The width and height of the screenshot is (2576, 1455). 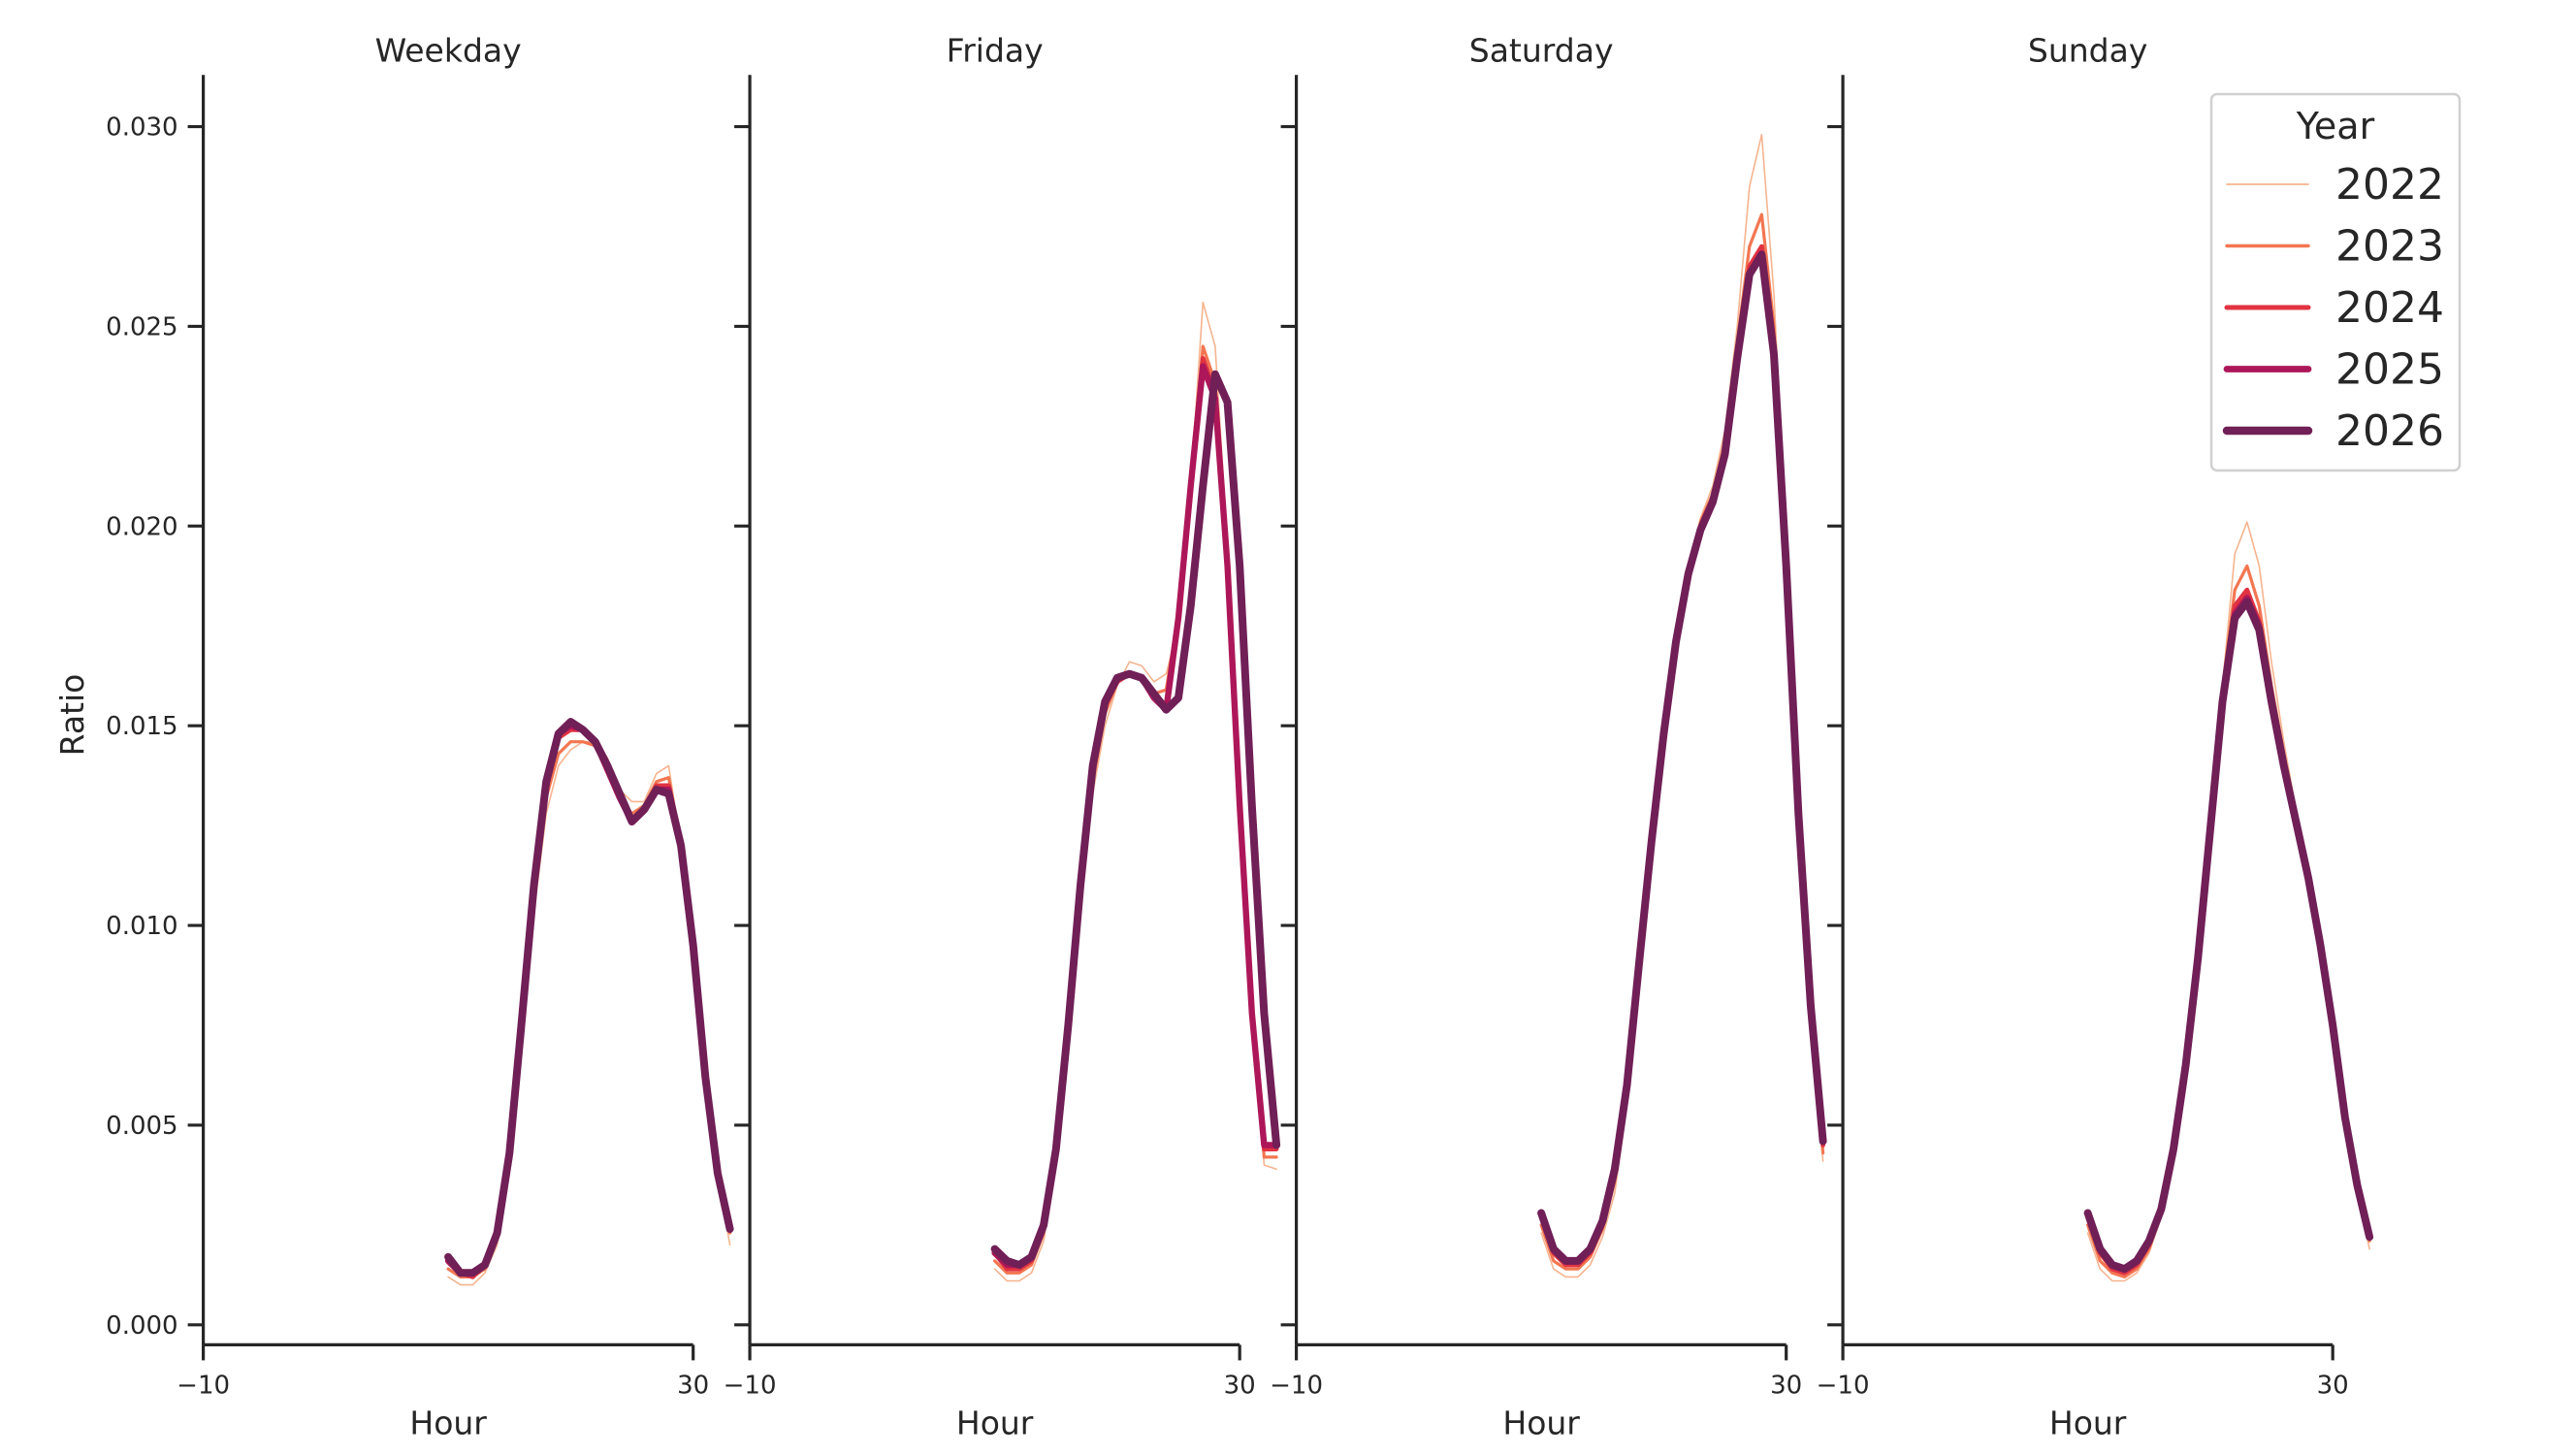 What do you see at coordinates (2334, 247) in the screenshot?
I see `legend-entry-2023: 2023` at bounding box center [2334, 247].